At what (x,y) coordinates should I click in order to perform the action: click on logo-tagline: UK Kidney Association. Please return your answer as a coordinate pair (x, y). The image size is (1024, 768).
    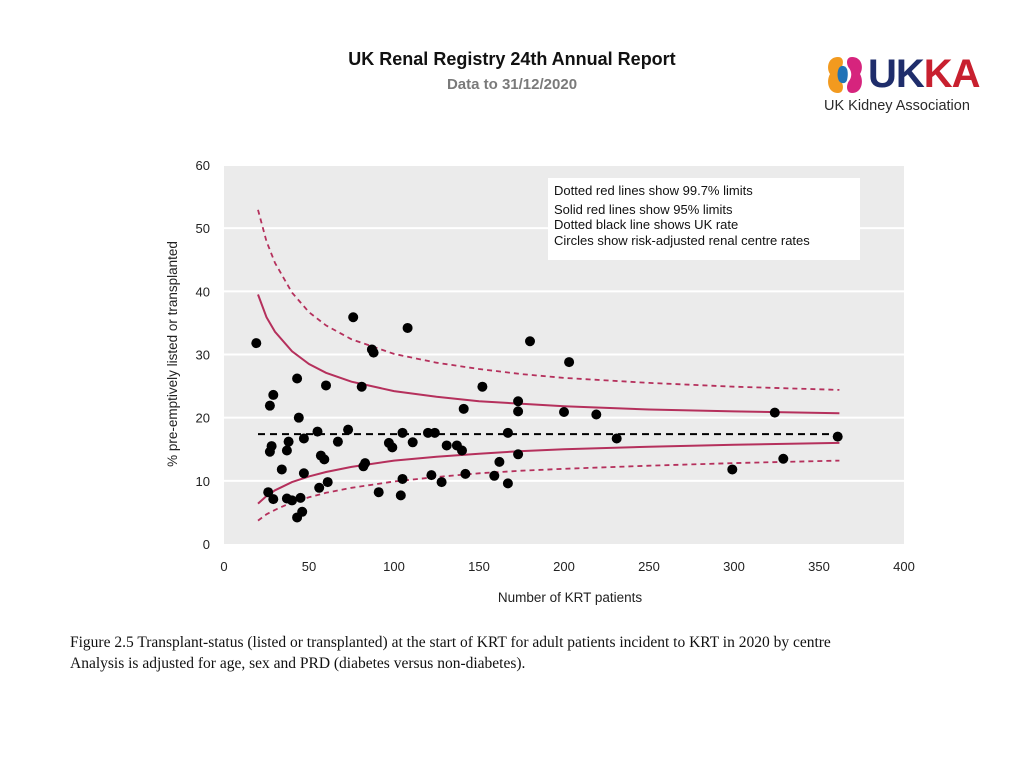
    Looking at the image, I should click on (897, 106).